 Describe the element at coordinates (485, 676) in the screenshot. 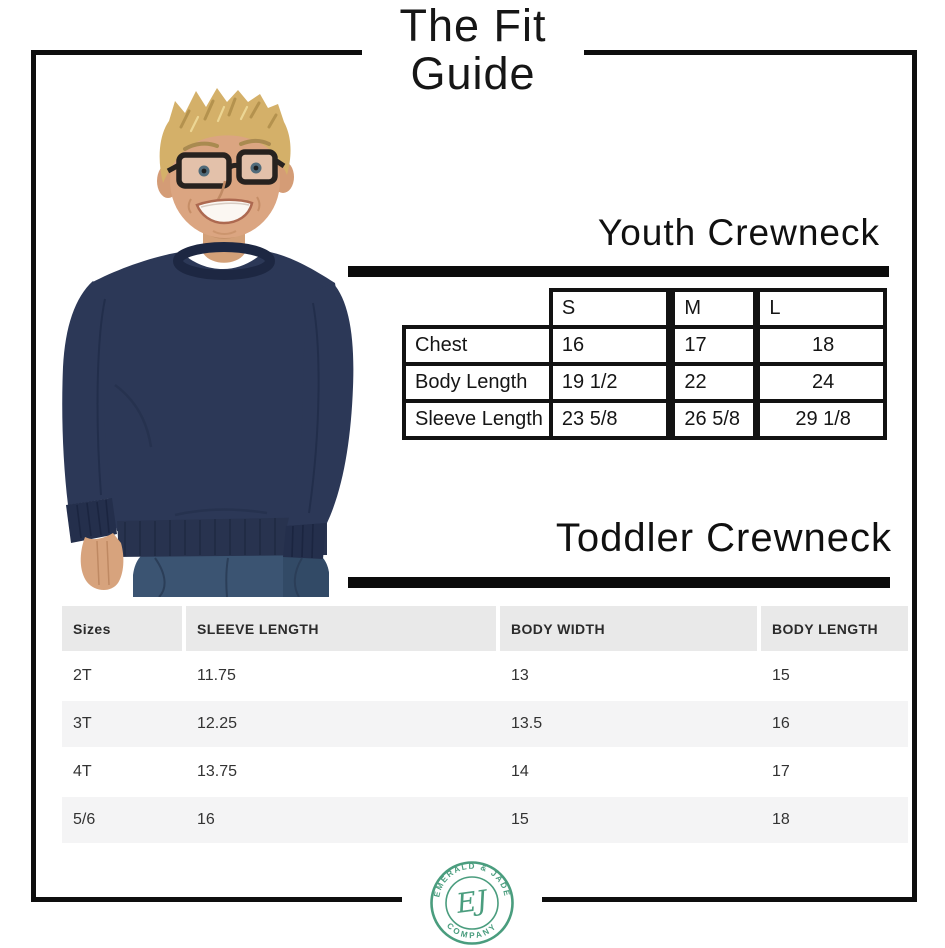

I see `table-row: 2T 11.75 13 15` at that location.